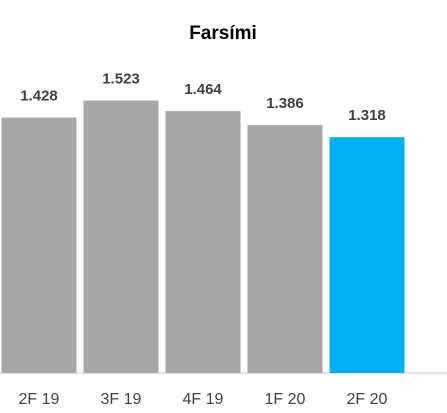  Describe the element at coordinates (285, 103) in the screenshot. I see `value-label: 1.386` at that location.